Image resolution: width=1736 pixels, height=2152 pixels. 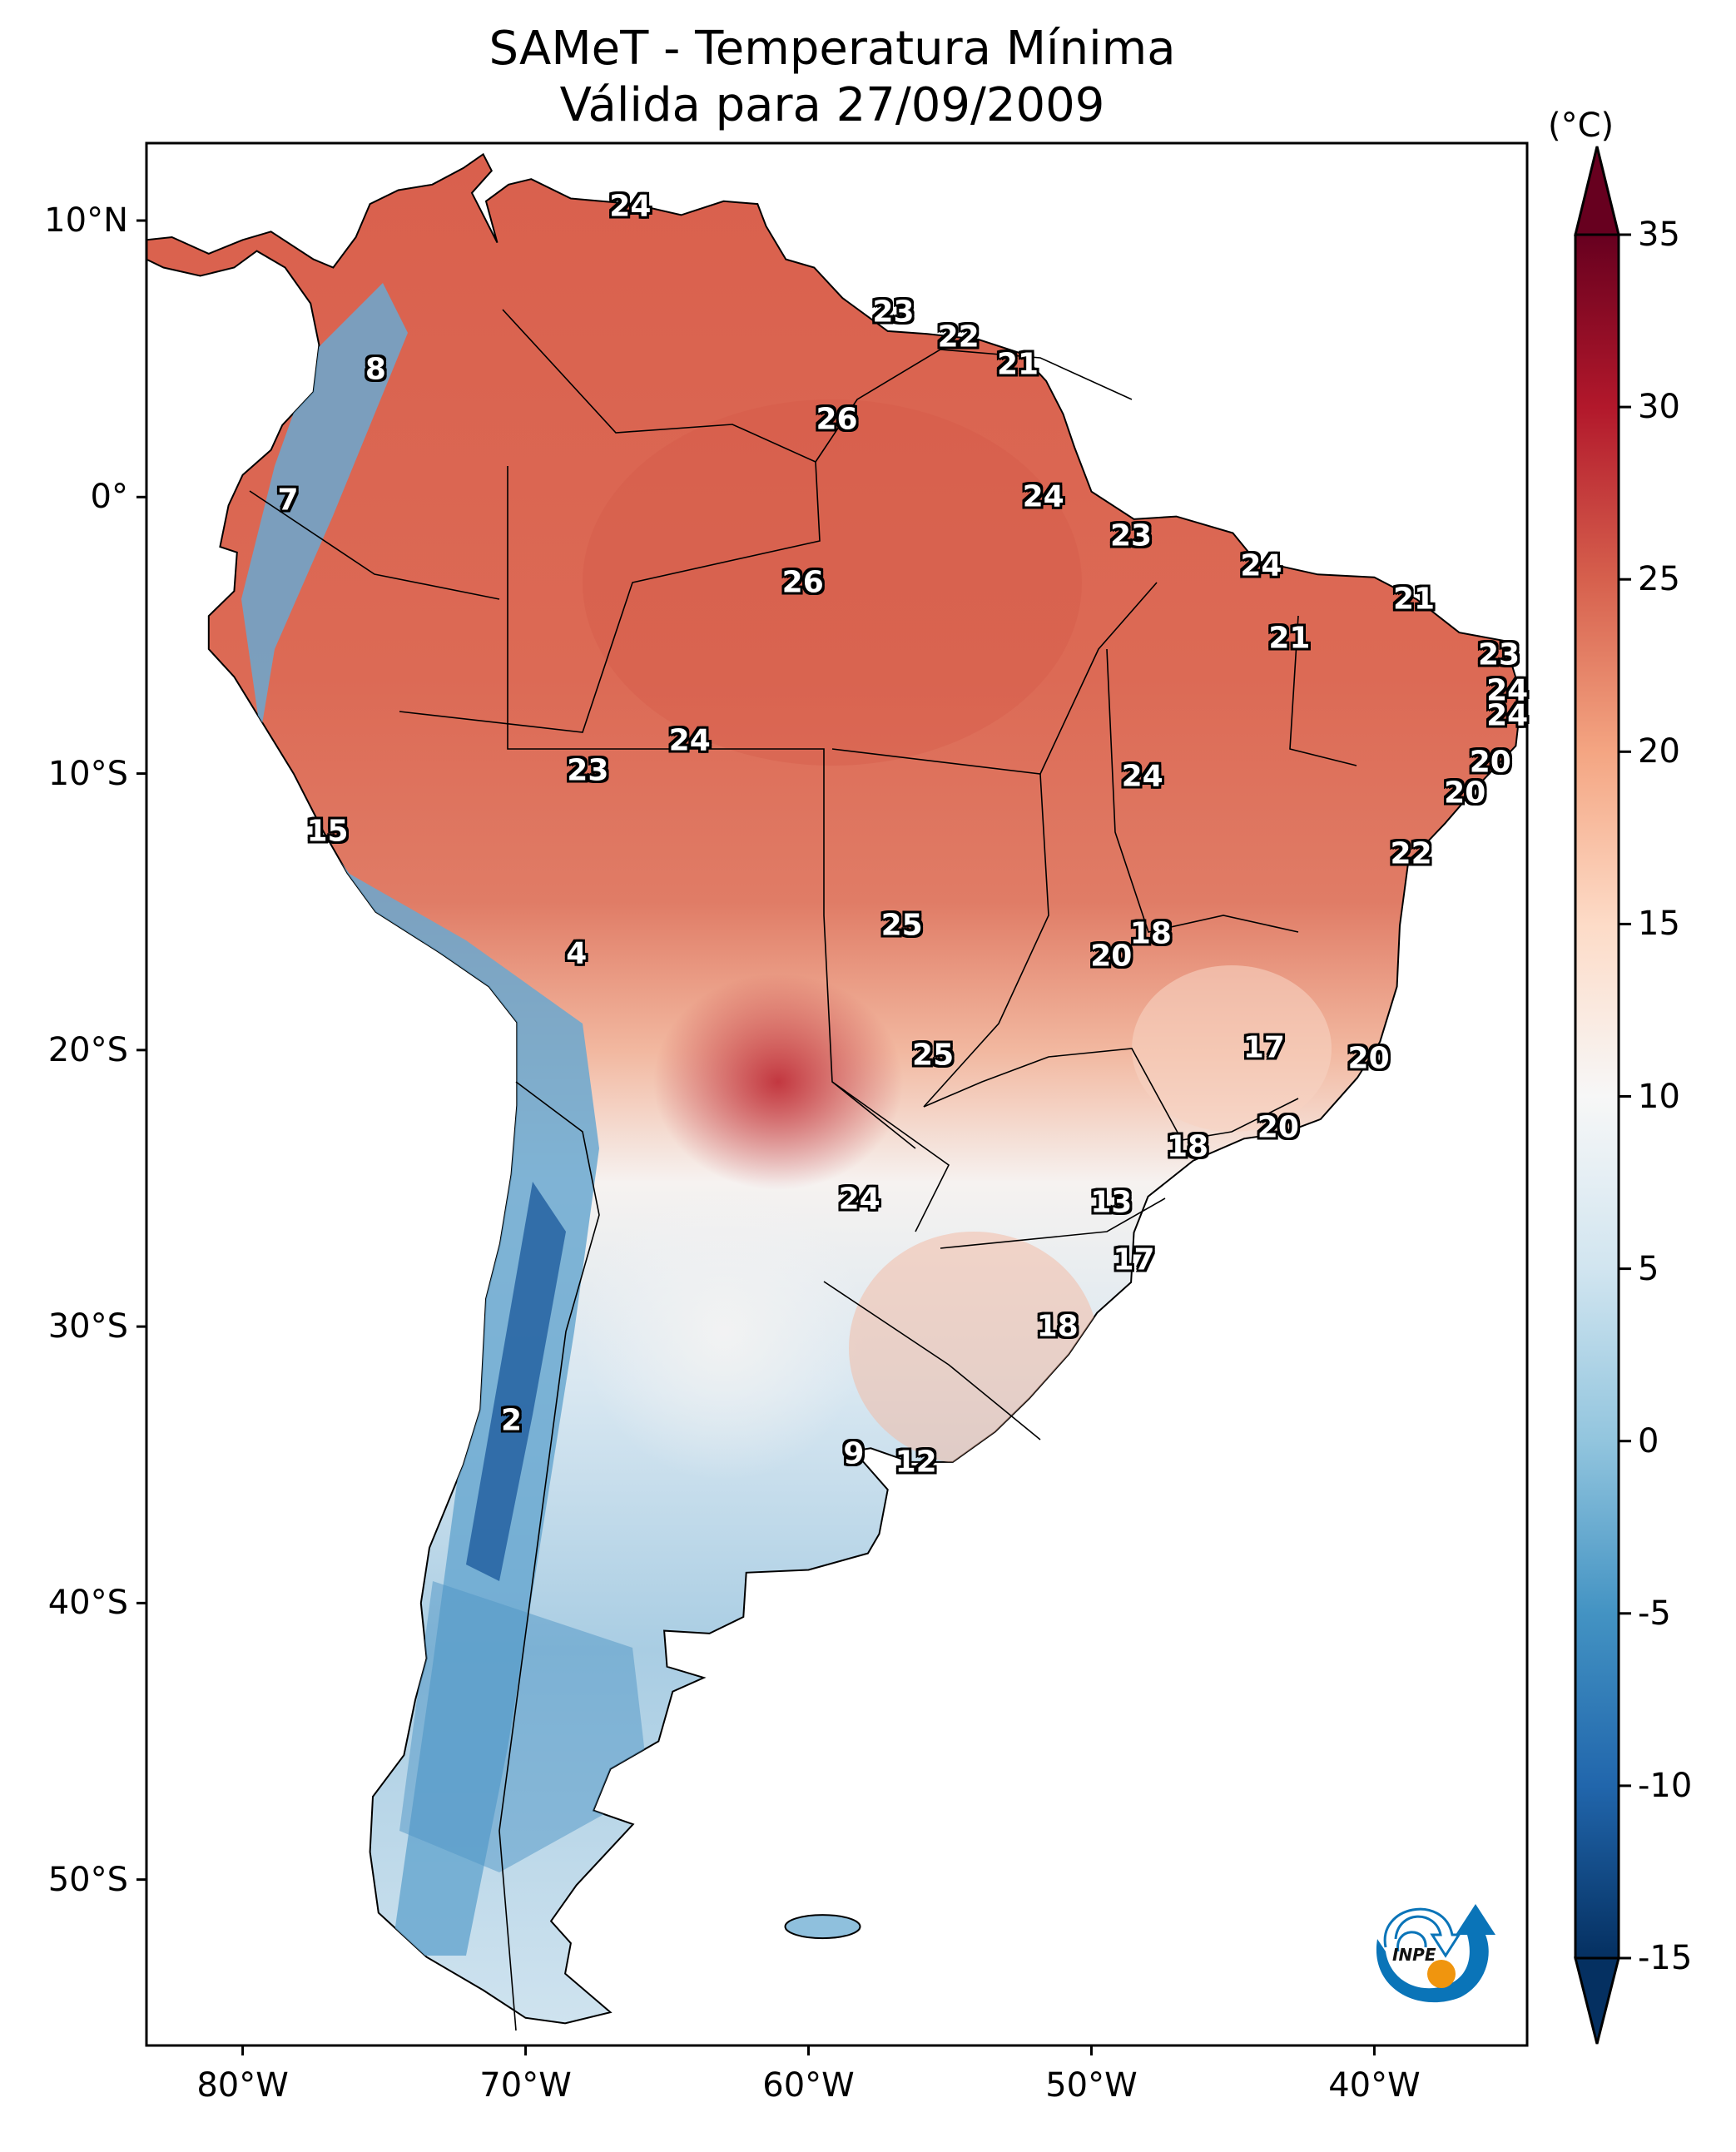 I want to click on border-brazil-uruguay, so click(x=932, y=1360).